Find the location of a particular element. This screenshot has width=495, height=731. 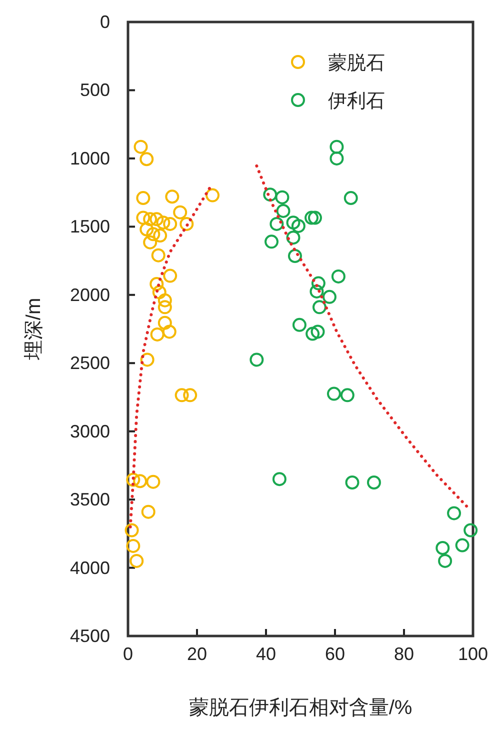

y-tick-label: 3000 is located at coordinates (90, 431).